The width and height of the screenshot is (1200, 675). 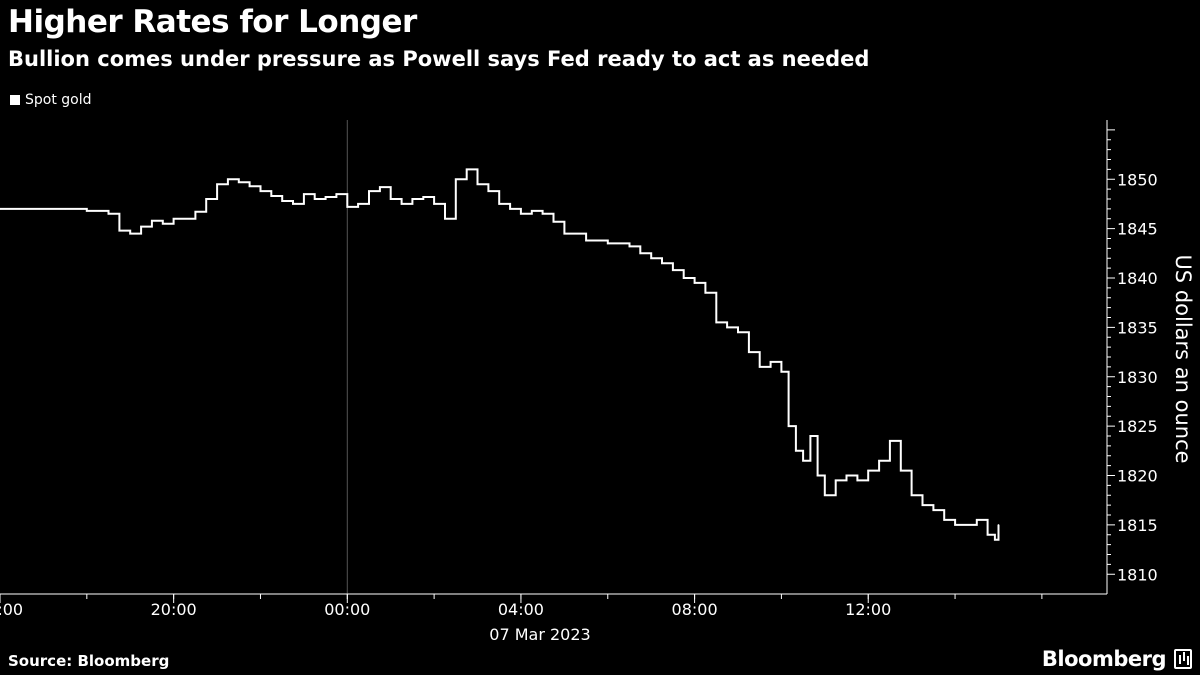 I want to click on brand-logo: Bloomberg, so click(x=1104, y=659).